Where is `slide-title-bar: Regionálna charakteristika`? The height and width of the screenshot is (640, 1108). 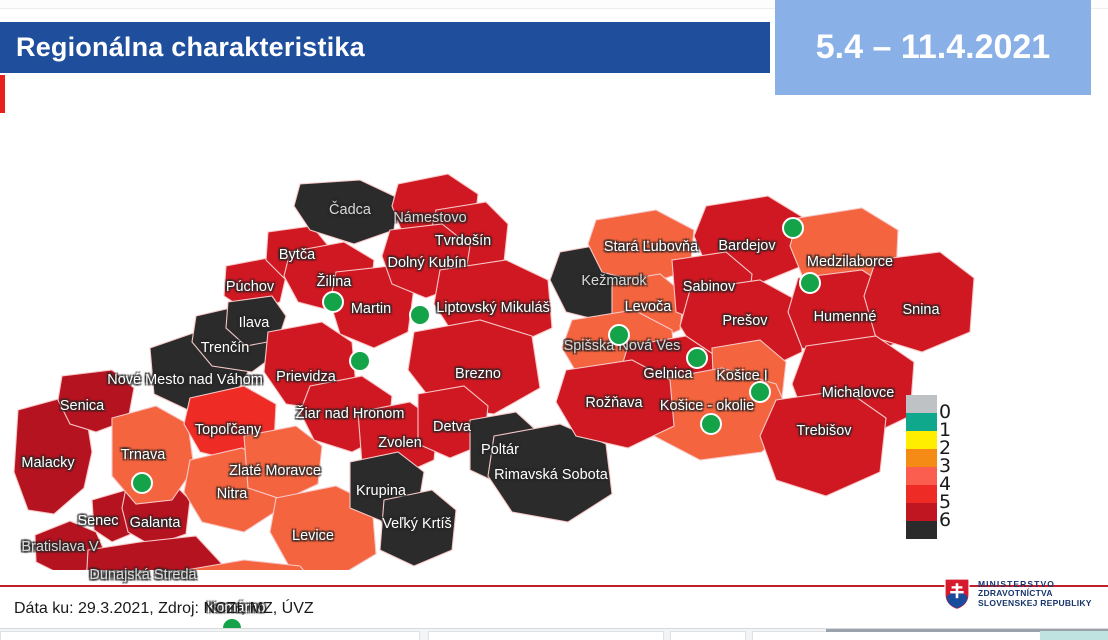
slide-title-bar: Regionálna charakteristika is located at coordinates (385, 47).